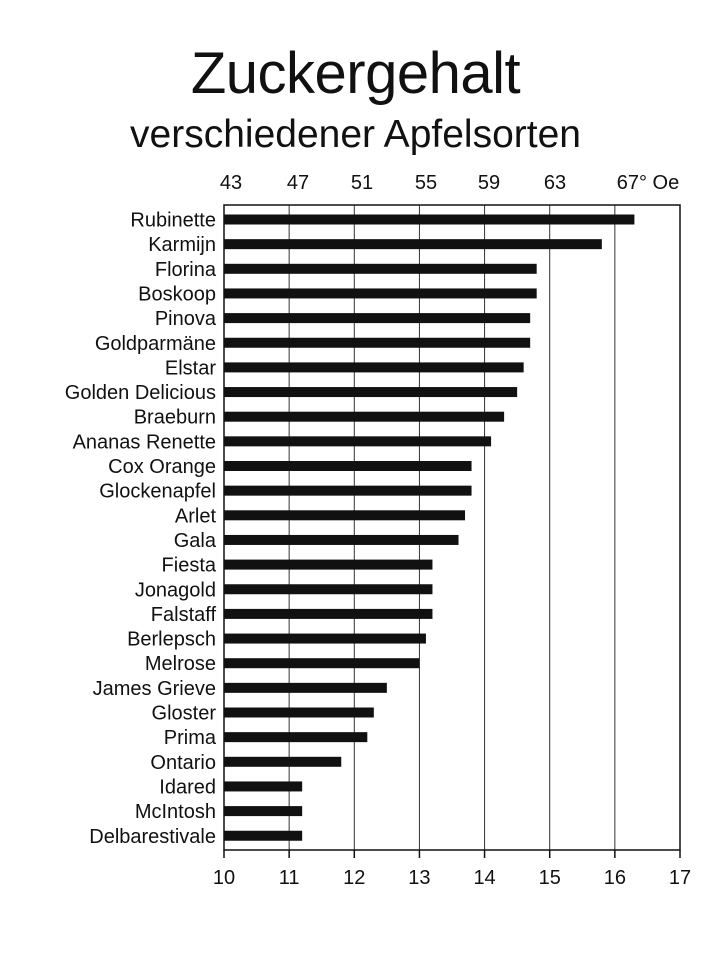  I want to click on category-label: Braeburn, so click(175, 418).